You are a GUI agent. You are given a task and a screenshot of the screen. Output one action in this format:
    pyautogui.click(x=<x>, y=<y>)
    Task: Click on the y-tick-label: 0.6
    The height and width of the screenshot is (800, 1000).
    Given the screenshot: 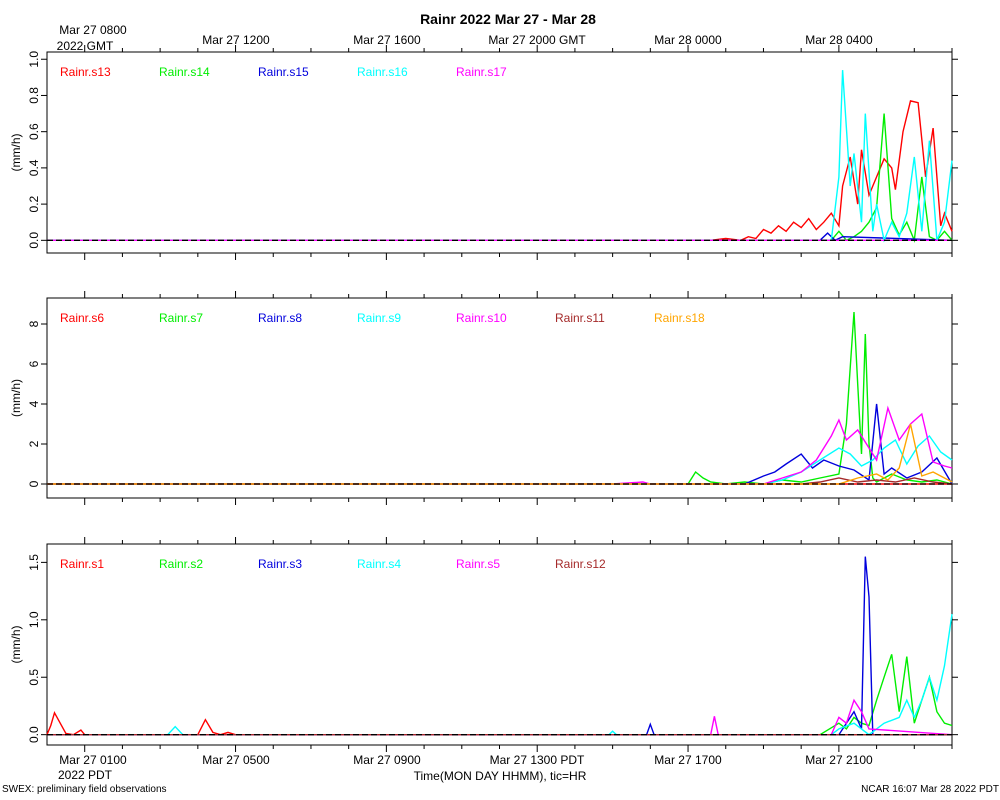 What is the action you would take?
    pyautogui.click(x=34, y=131)
    